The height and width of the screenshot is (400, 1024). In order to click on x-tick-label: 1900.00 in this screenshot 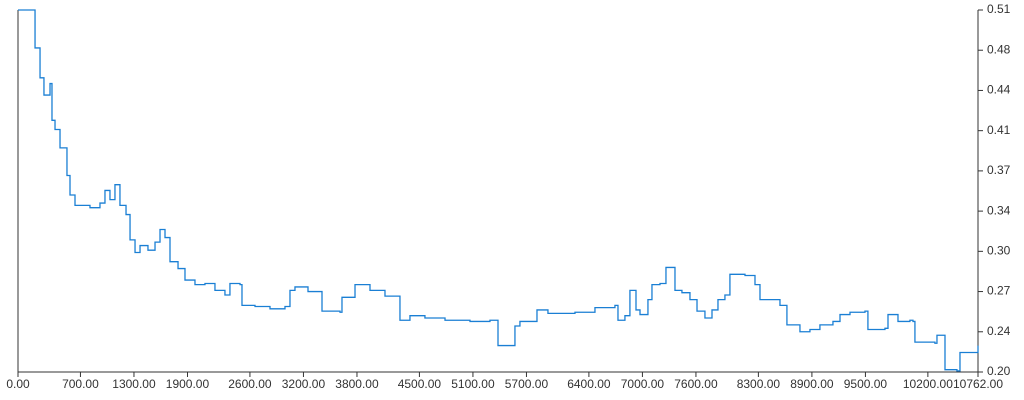, I will do `click(188, 384)`.